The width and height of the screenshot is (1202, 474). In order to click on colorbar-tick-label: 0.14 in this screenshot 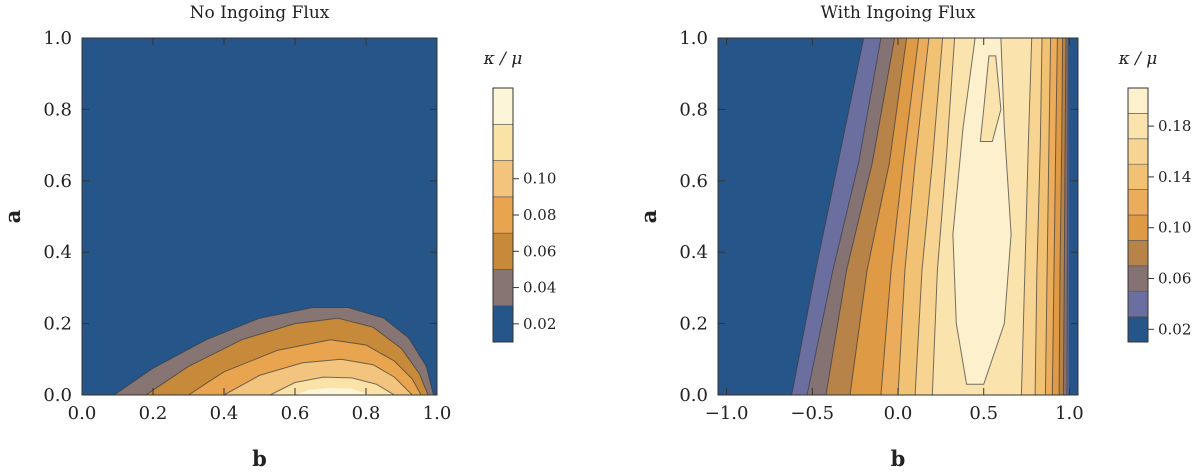, I will do `click(1174, 177)`.